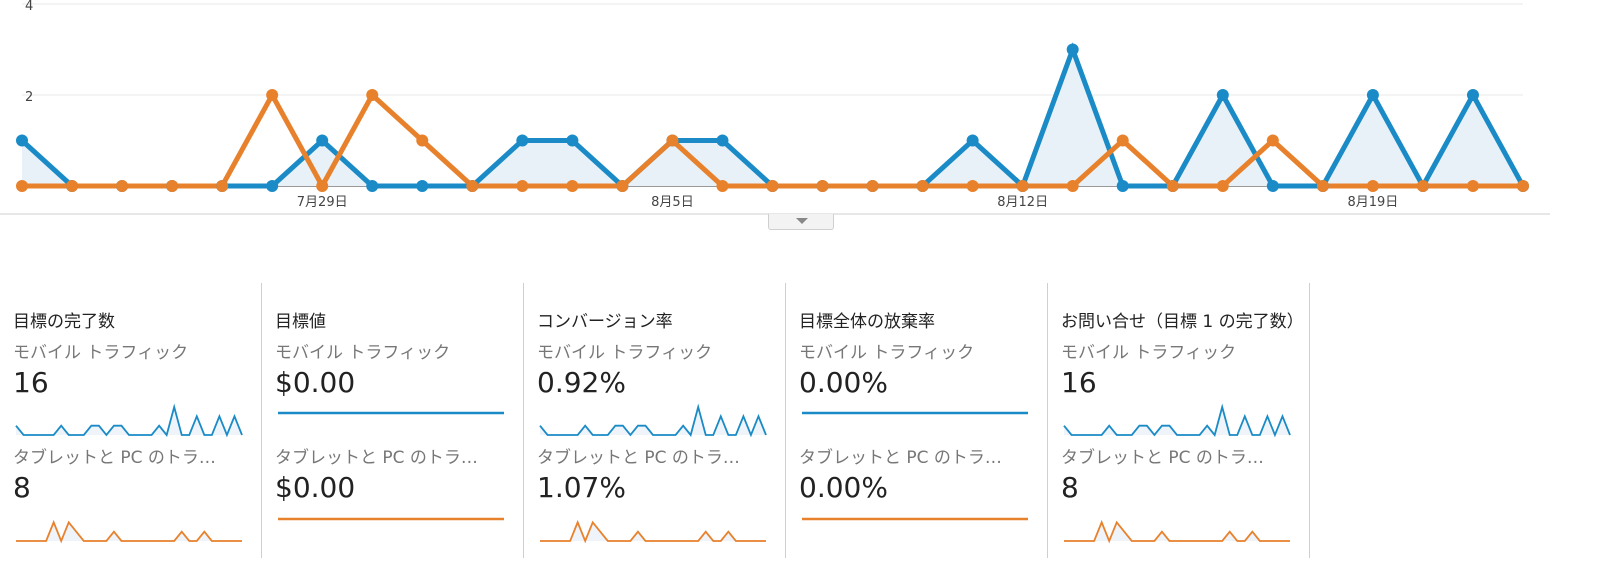 Image resolution: width=1600 pixels, height=581 pixels. What do you see at coordinates (1372, 202) in the screenshot?
I see `x-tick-label: 8月19日` at bounding box center [1372, 202].